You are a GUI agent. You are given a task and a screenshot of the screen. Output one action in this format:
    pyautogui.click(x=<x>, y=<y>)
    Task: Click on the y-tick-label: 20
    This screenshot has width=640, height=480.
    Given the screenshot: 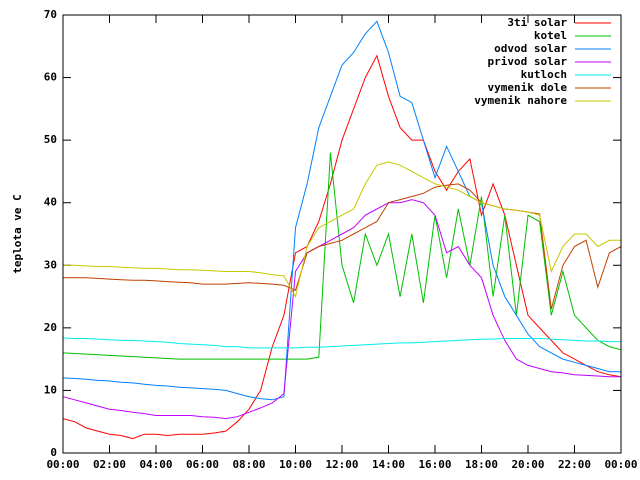 What is the action you would take?
    pyautogui.click(x=50, y=327)
    